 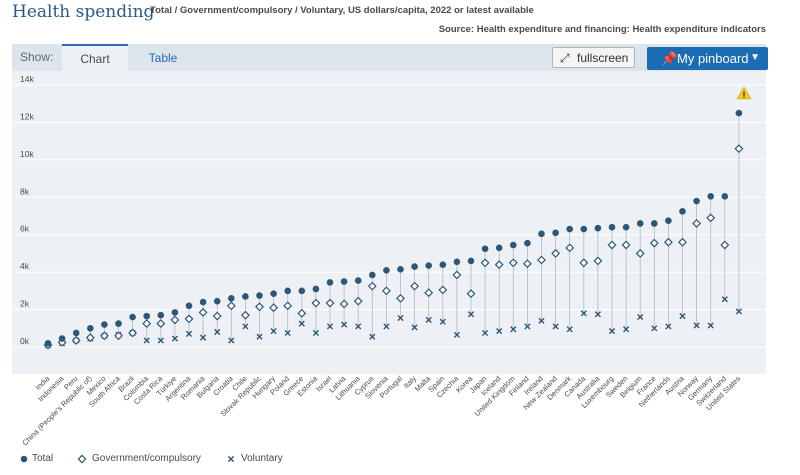 I want to click on show-label: Show:, so click(x=37, y=57).